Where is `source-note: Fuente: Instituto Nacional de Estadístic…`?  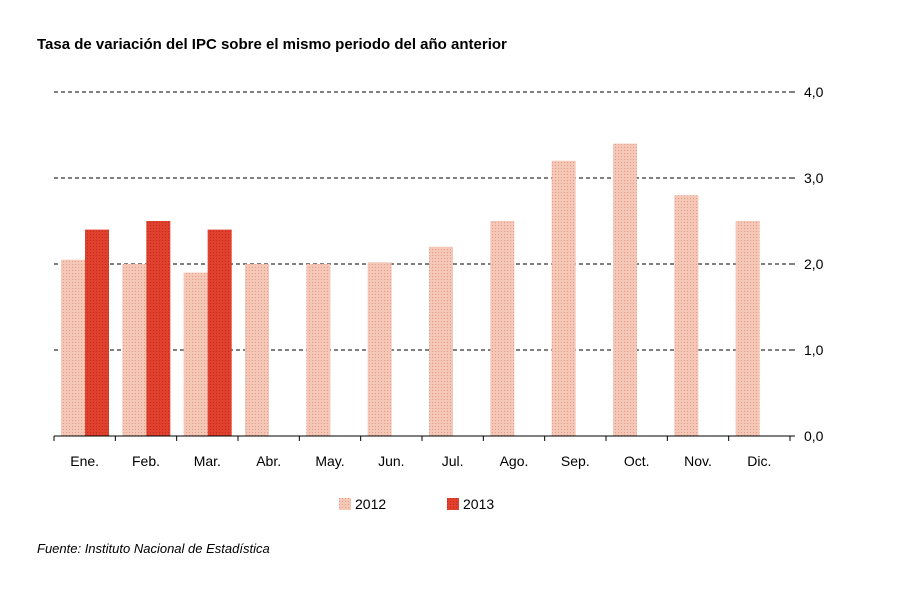 source-note: Fuente: Instituto Nacional de Estadístic… is located at coordinates (153, 548).